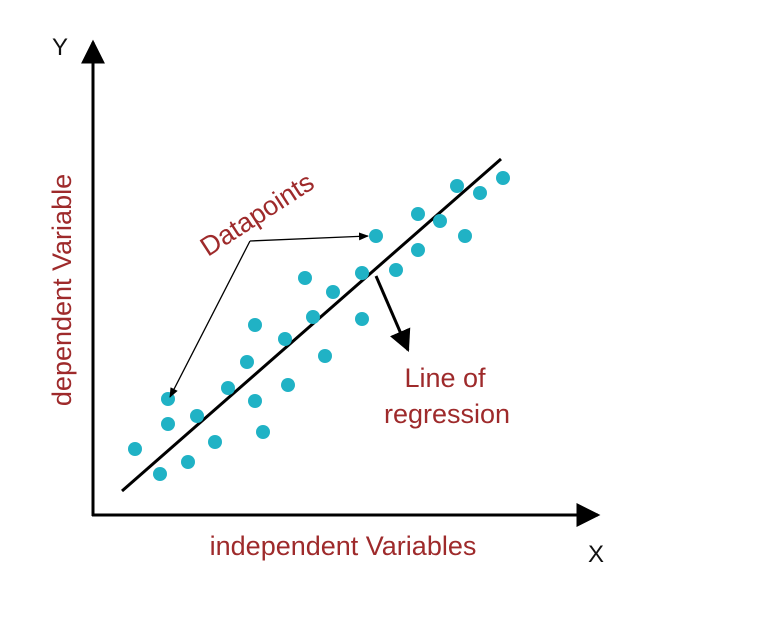  What do you see at coordinates (596, 554) in the screenshot?
I see `x-axis-letter: X` at bounding box center [596, 554].